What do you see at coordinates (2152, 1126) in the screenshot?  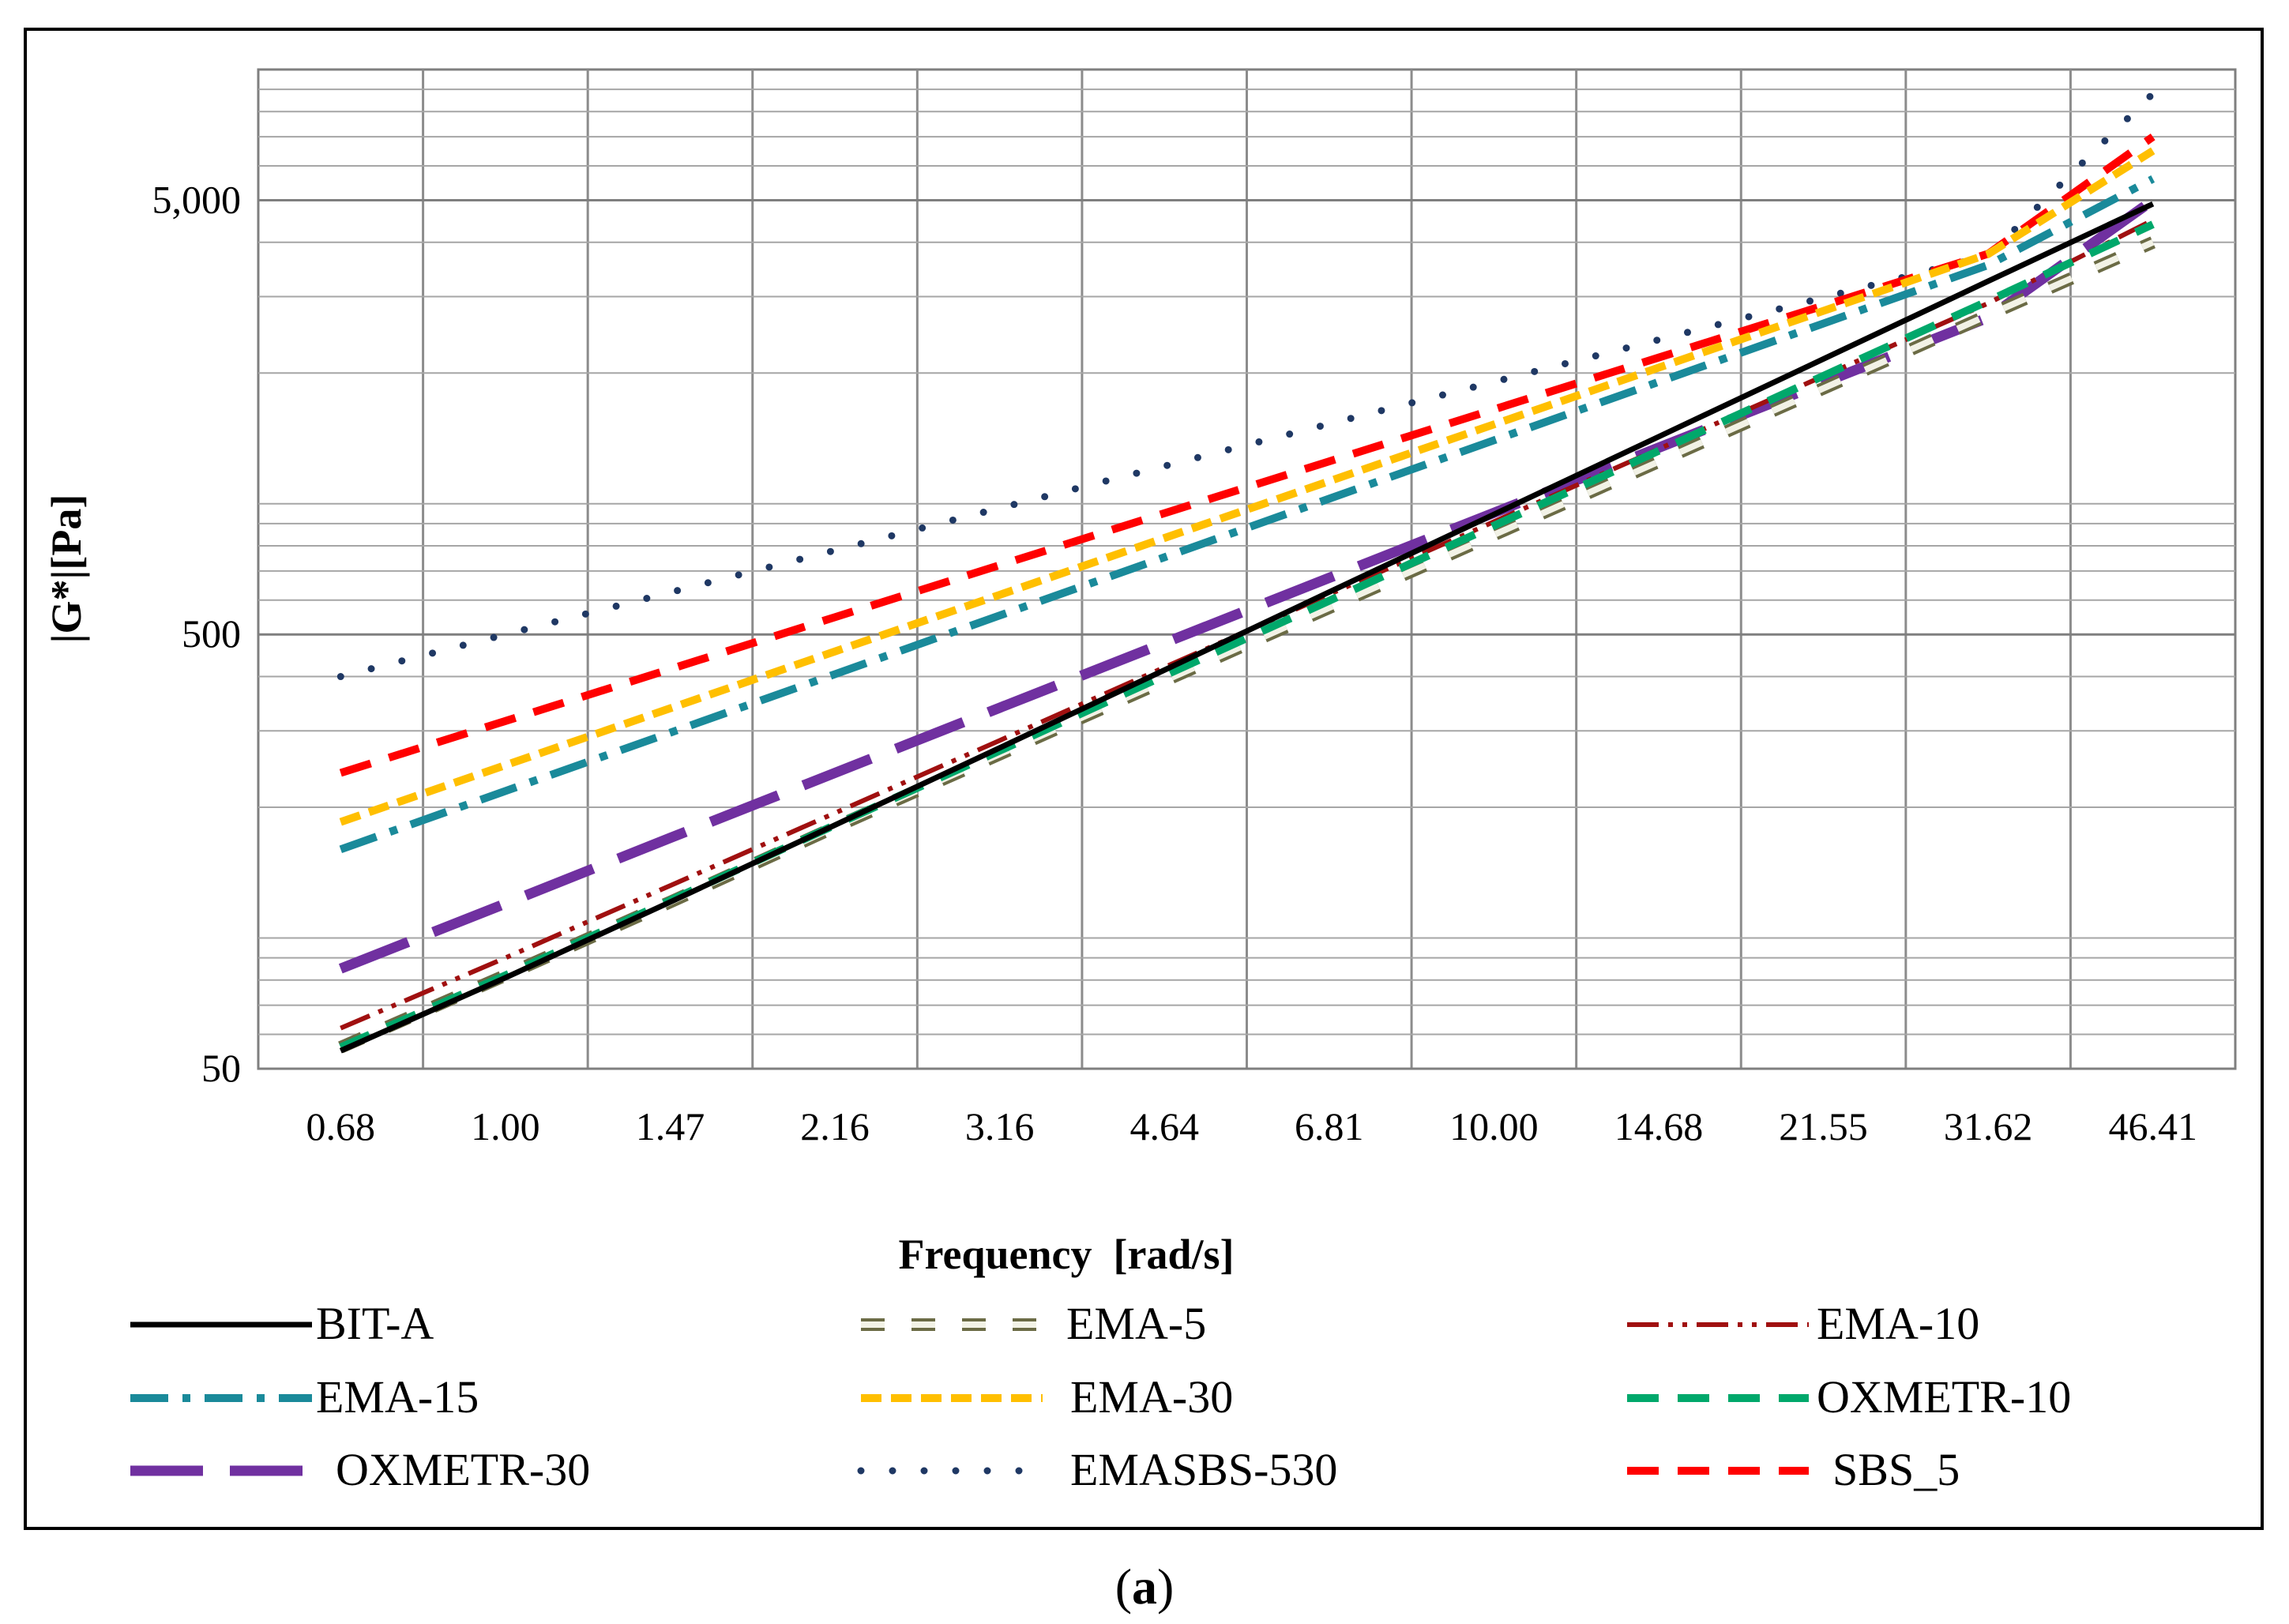 I see `x-tick-label: 46.41` at bounding box center [2152, 1126].